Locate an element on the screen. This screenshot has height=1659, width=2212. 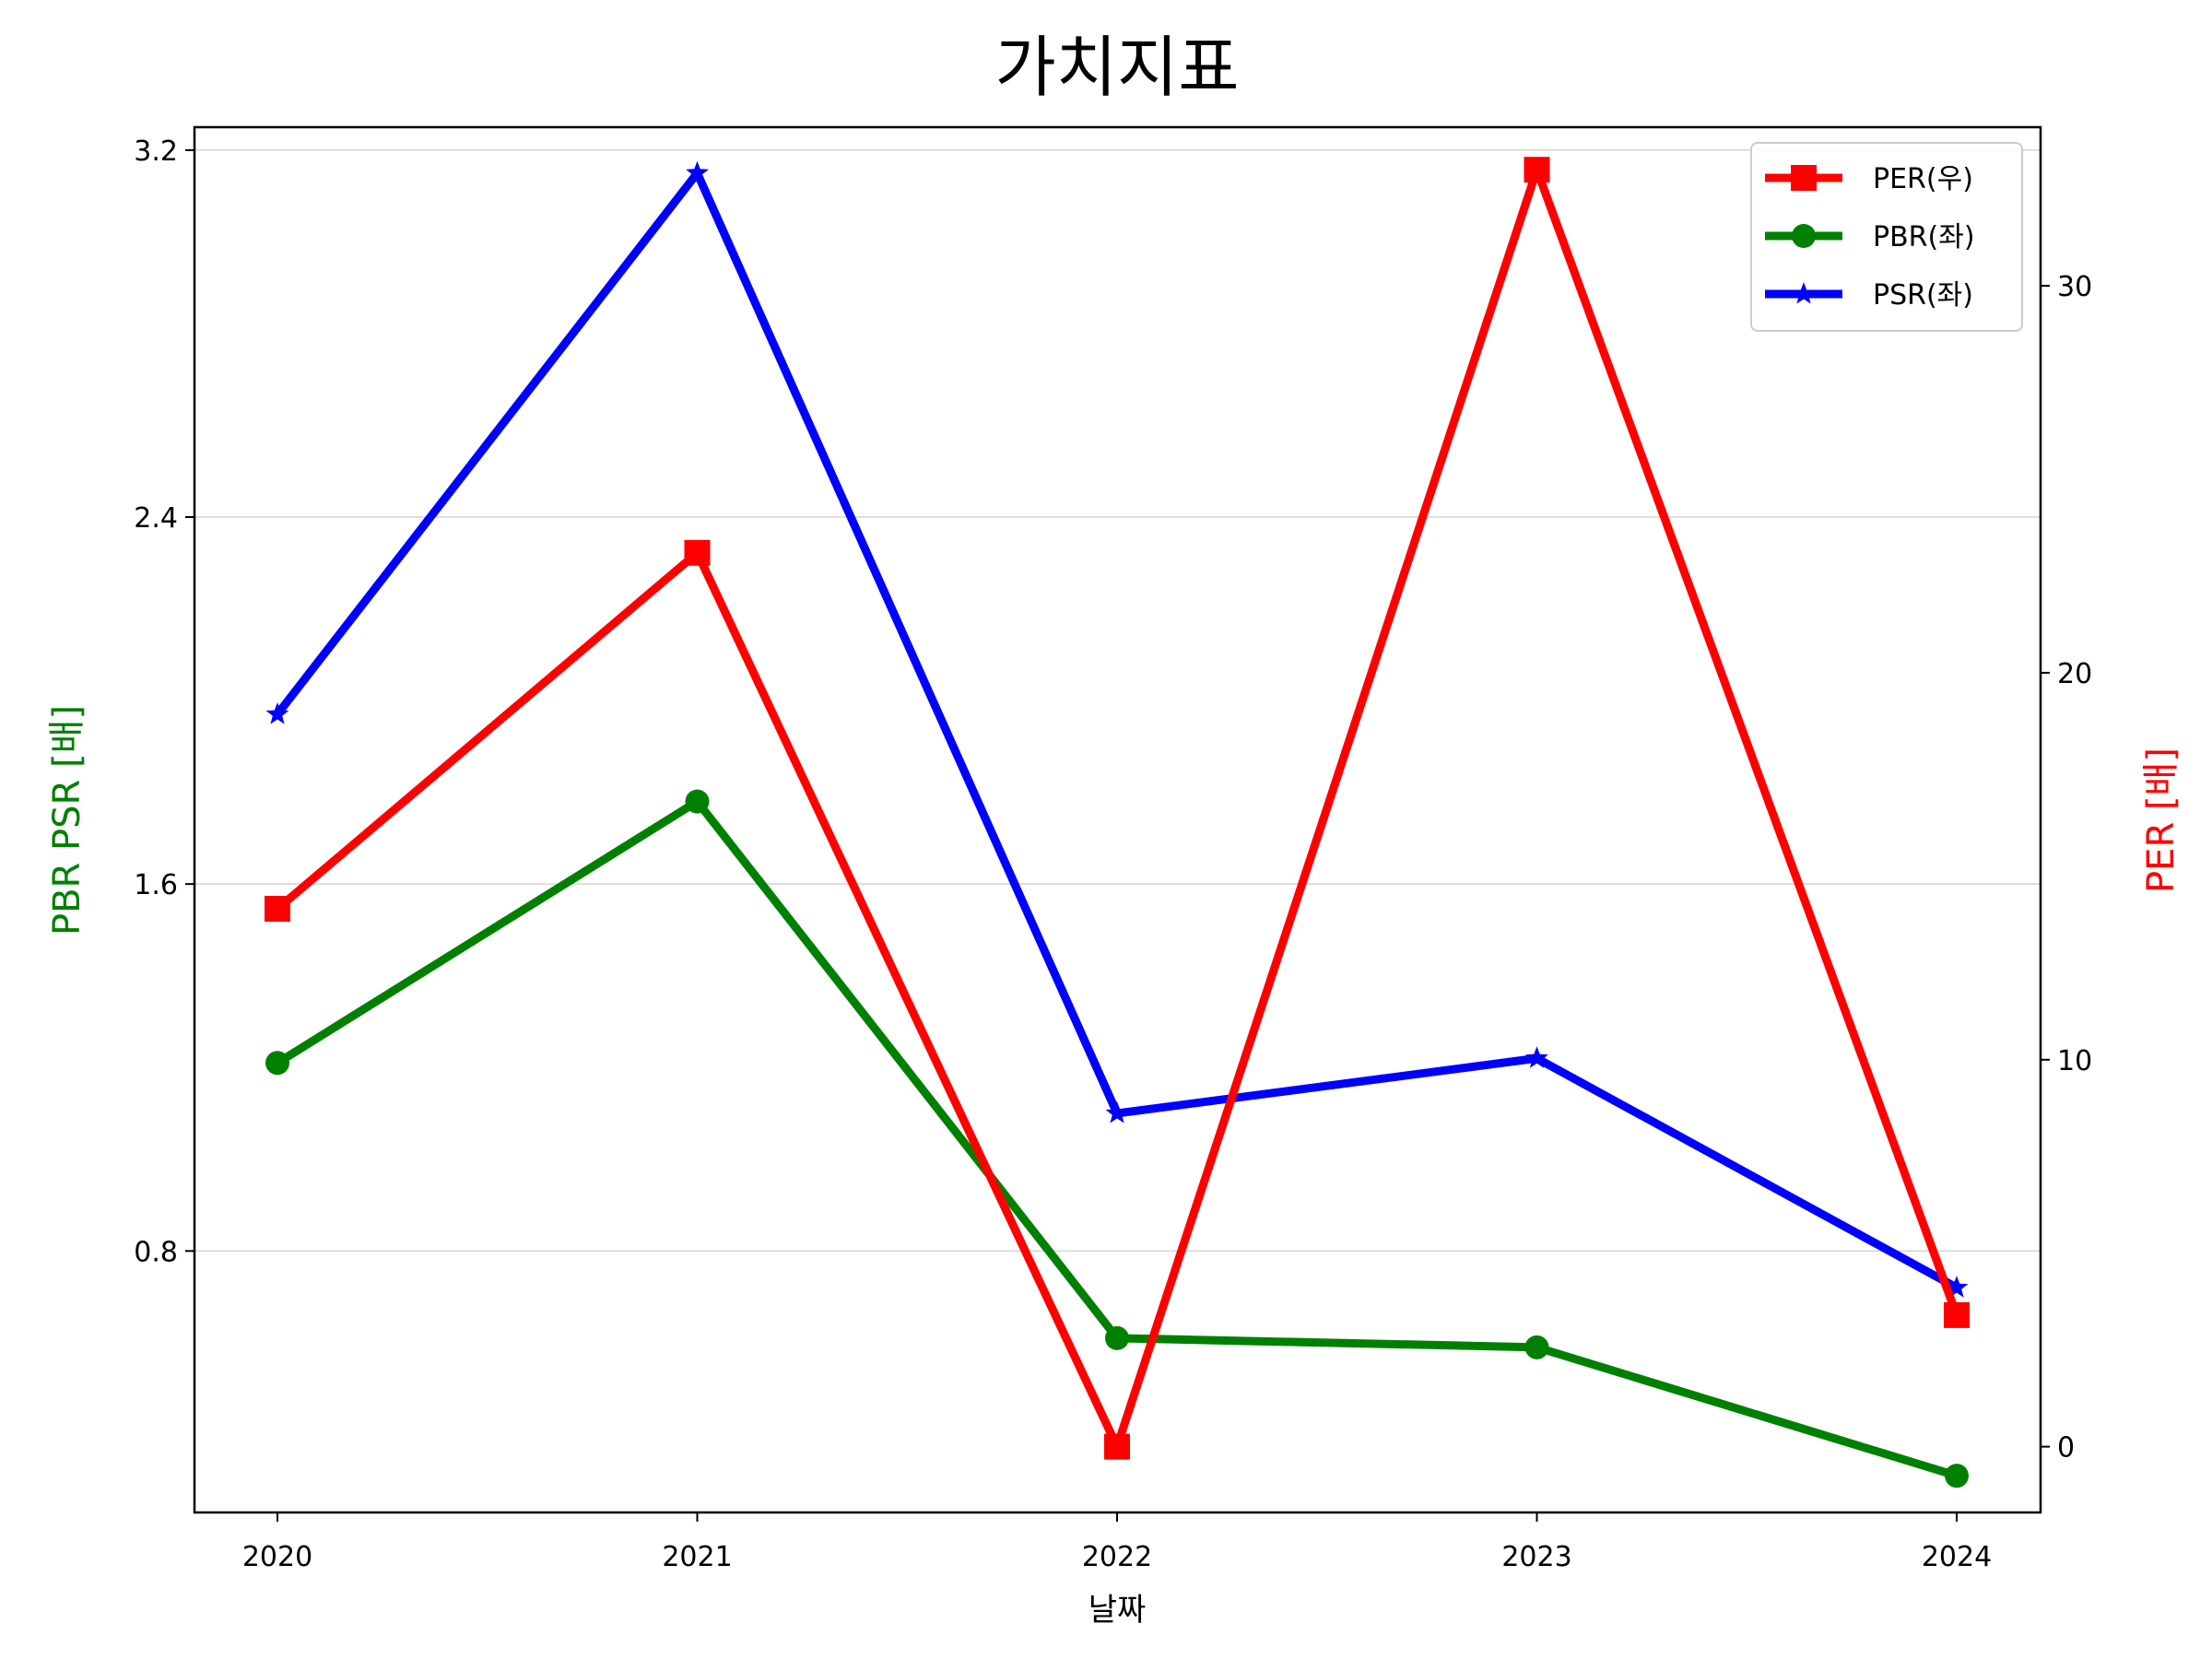
legend-marker-pbr is located at coordinates (1804, 236).